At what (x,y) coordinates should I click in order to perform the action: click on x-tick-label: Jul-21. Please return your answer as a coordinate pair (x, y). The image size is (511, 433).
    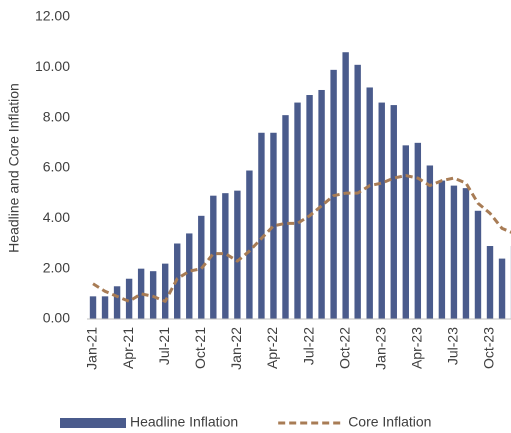
    Looking at the image, I should click on (164, 346).